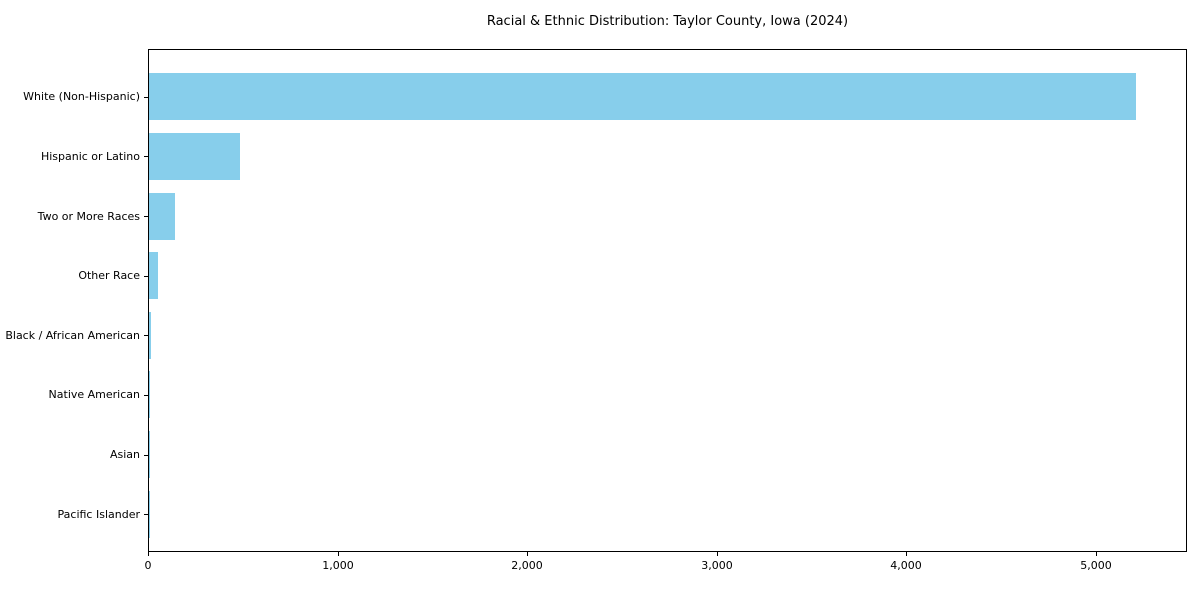  What do you see at coordinates (906, 565) in the screenshot?
I see `x-tick-label: 4,000` at bounding box center [906, 565].